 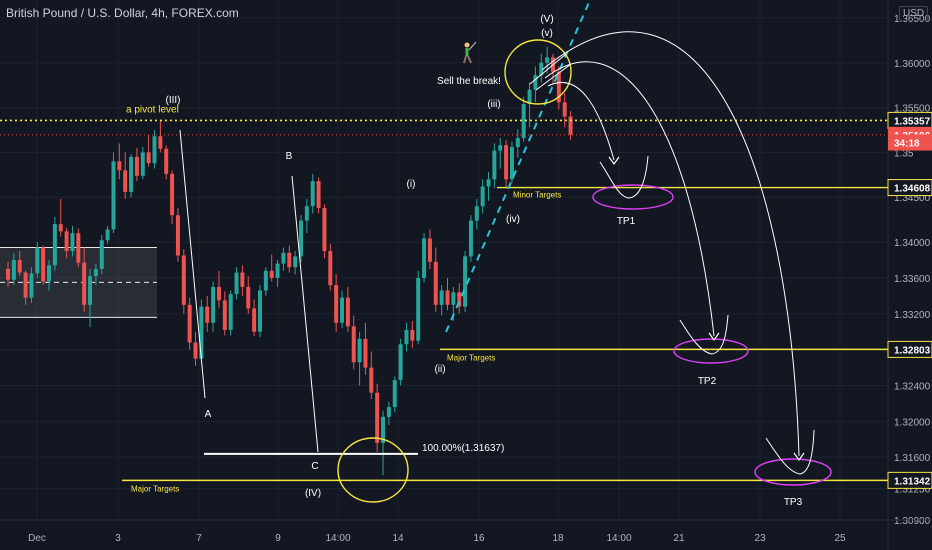 What do you see at coordinates (192, 264) in the screenshot?
I see `wave-line-iii-a` at bounding box center [192, 264].